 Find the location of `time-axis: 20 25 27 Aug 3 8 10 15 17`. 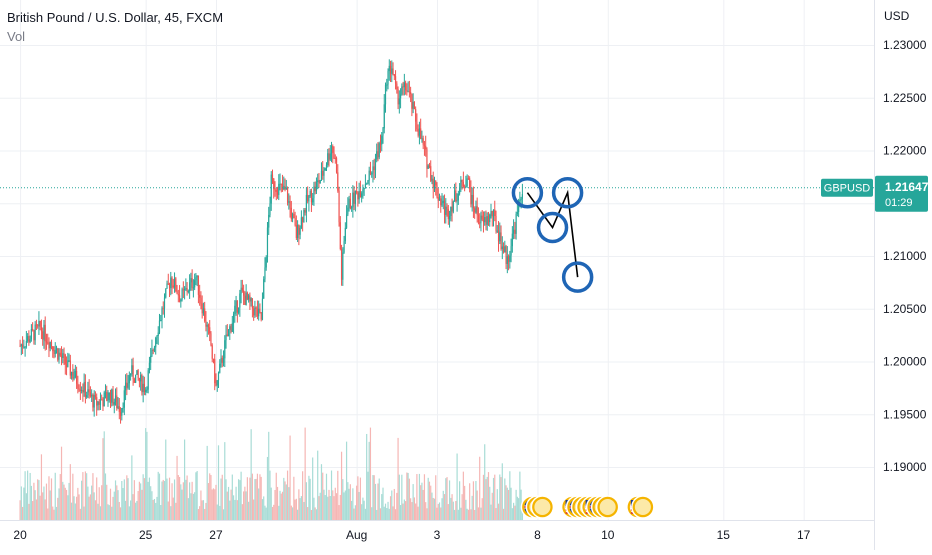

time-axis: 20 25 27 Aug 3 8 10 15 17 is located at coordinates (437, 535).